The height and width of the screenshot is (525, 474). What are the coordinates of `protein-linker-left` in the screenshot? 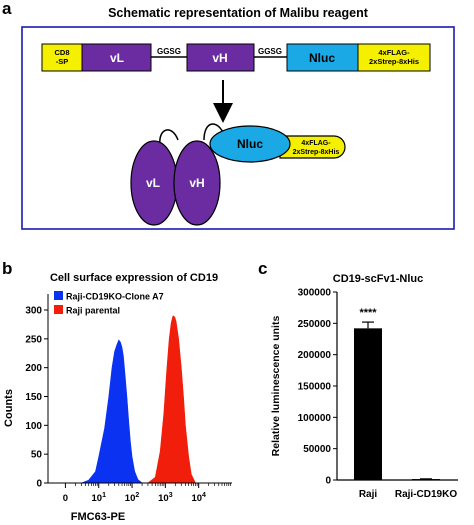 It's located at (169, 137).